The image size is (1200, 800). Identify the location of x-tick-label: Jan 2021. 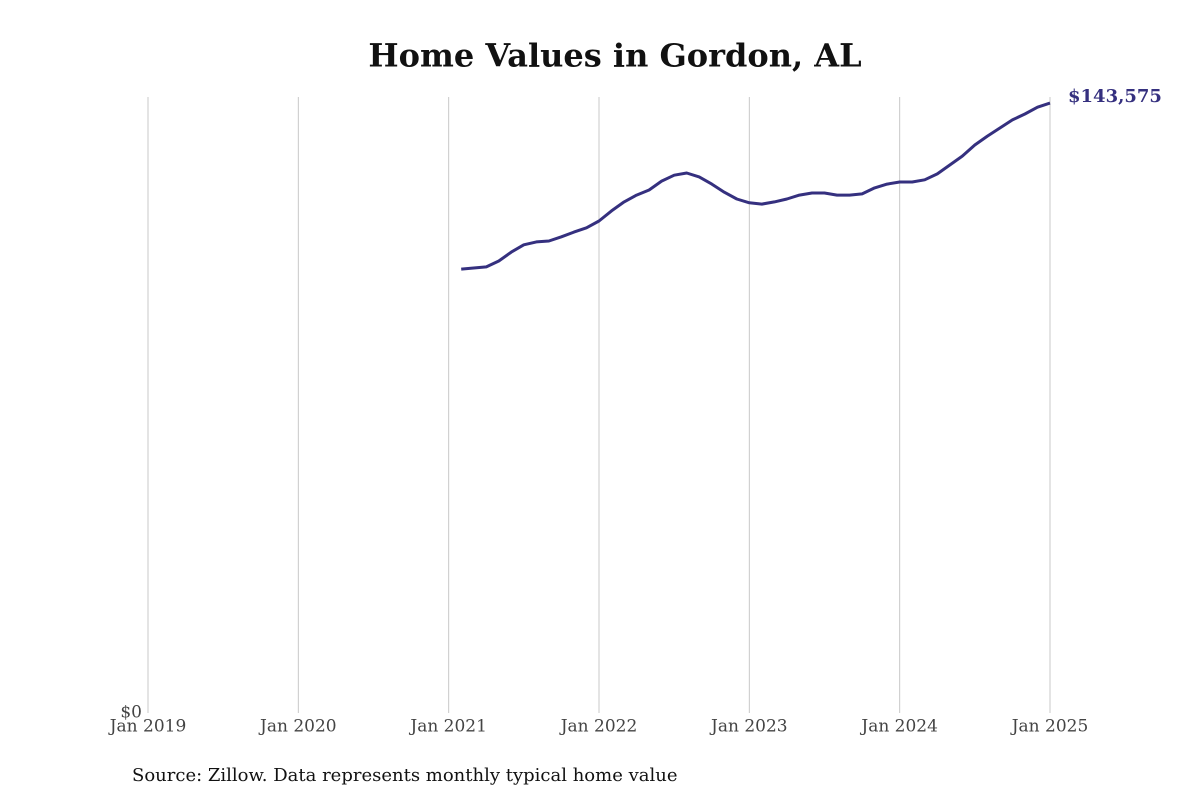
(447, 727).